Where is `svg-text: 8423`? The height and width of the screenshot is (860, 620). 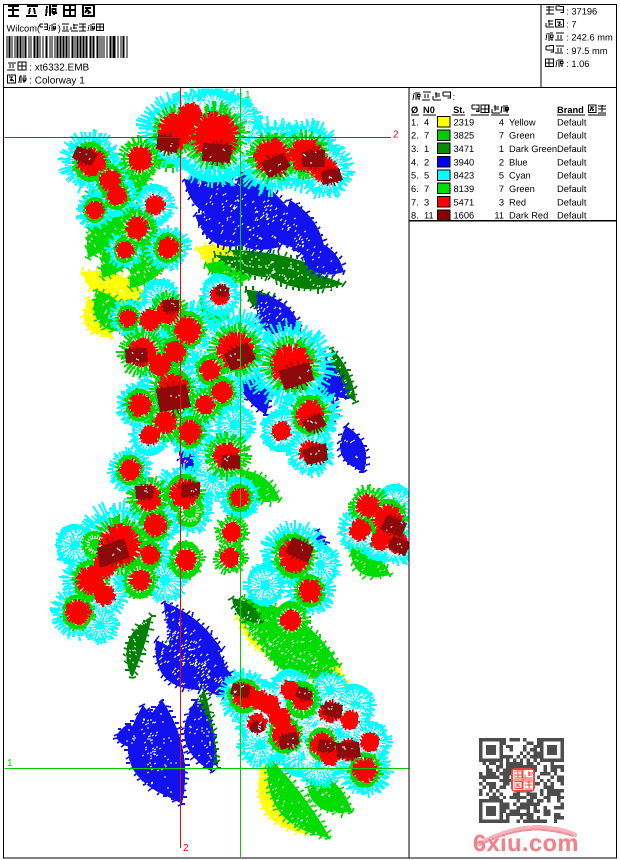 svg-text: 8423 is located at coordinates (464, 176).